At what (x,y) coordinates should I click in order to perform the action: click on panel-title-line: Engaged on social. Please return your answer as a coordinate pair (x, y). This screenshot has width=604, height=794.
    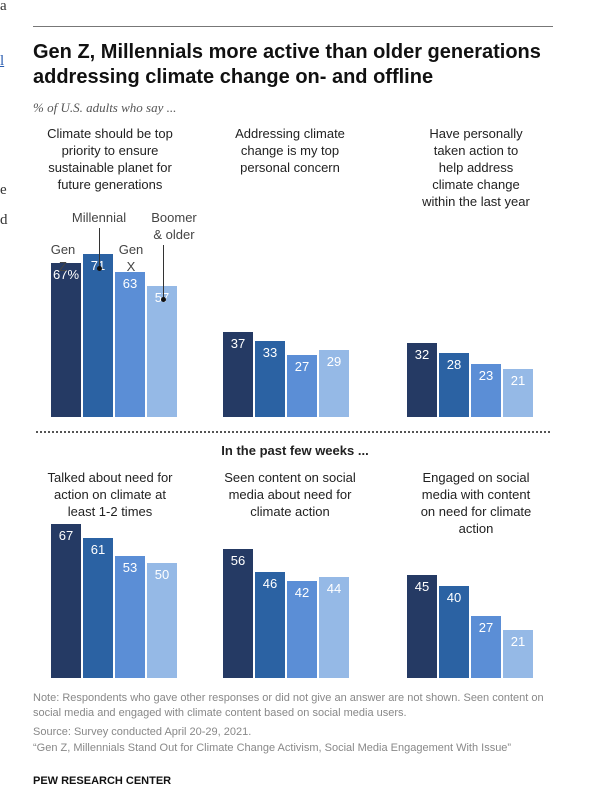
    Looking at the image, I should click on (476, 477).